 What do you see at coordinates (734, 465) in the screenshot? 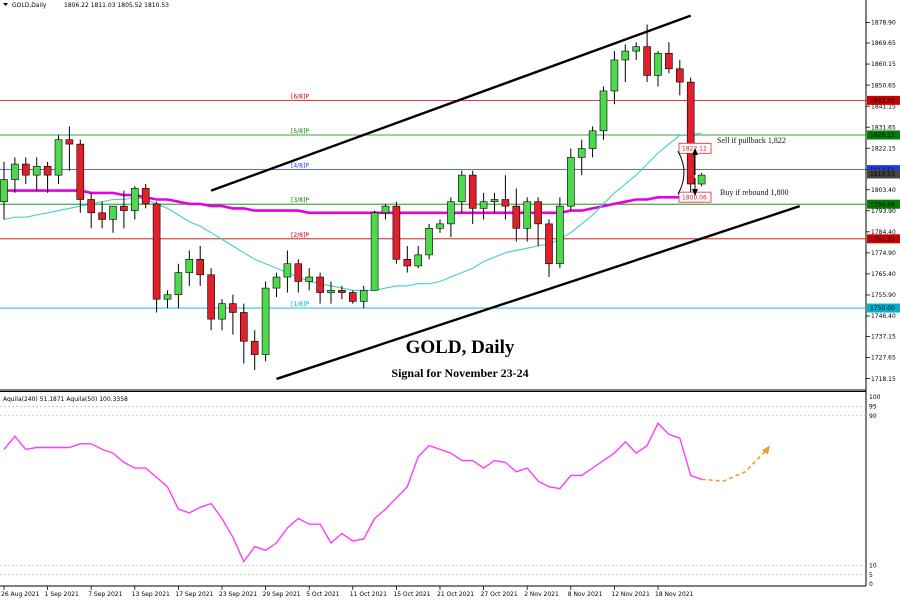
I see `indicator-projection-line` at bounding box center [734, 465].